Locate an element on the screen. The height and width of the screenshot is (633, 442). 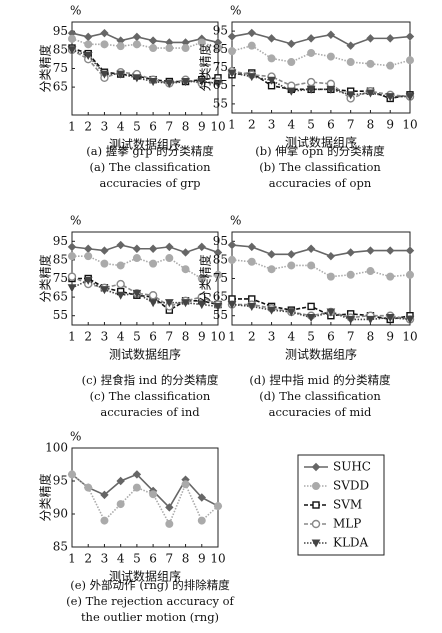
legend-label: SVM is located at coordinates (347, 505).